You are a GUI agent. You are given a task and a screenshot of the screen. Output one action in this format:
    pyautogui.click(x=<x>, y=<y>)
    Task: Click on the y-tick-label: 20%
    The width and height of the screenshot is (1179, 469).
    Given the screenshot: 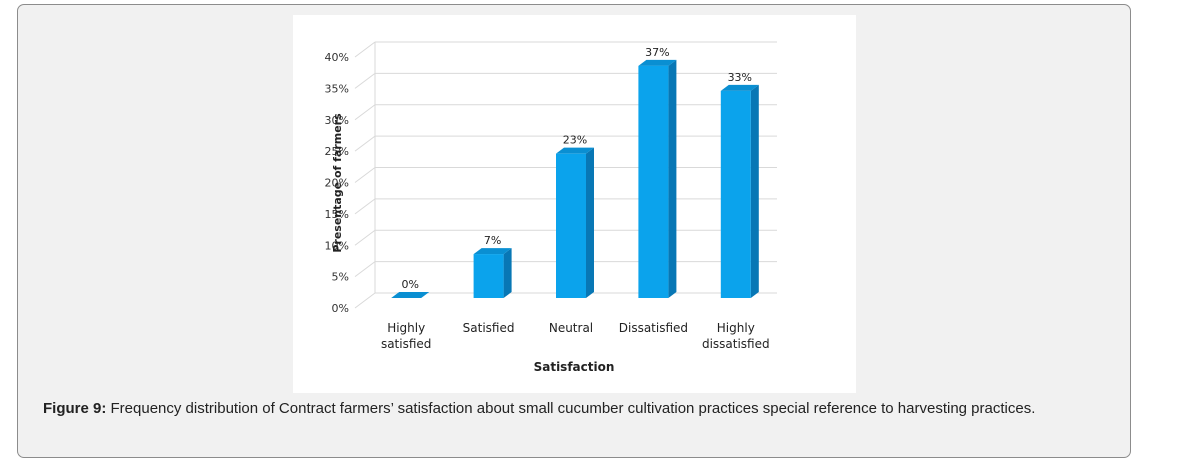 What is the action you would take?
    pyautogui.click(x=337, y=183)
    